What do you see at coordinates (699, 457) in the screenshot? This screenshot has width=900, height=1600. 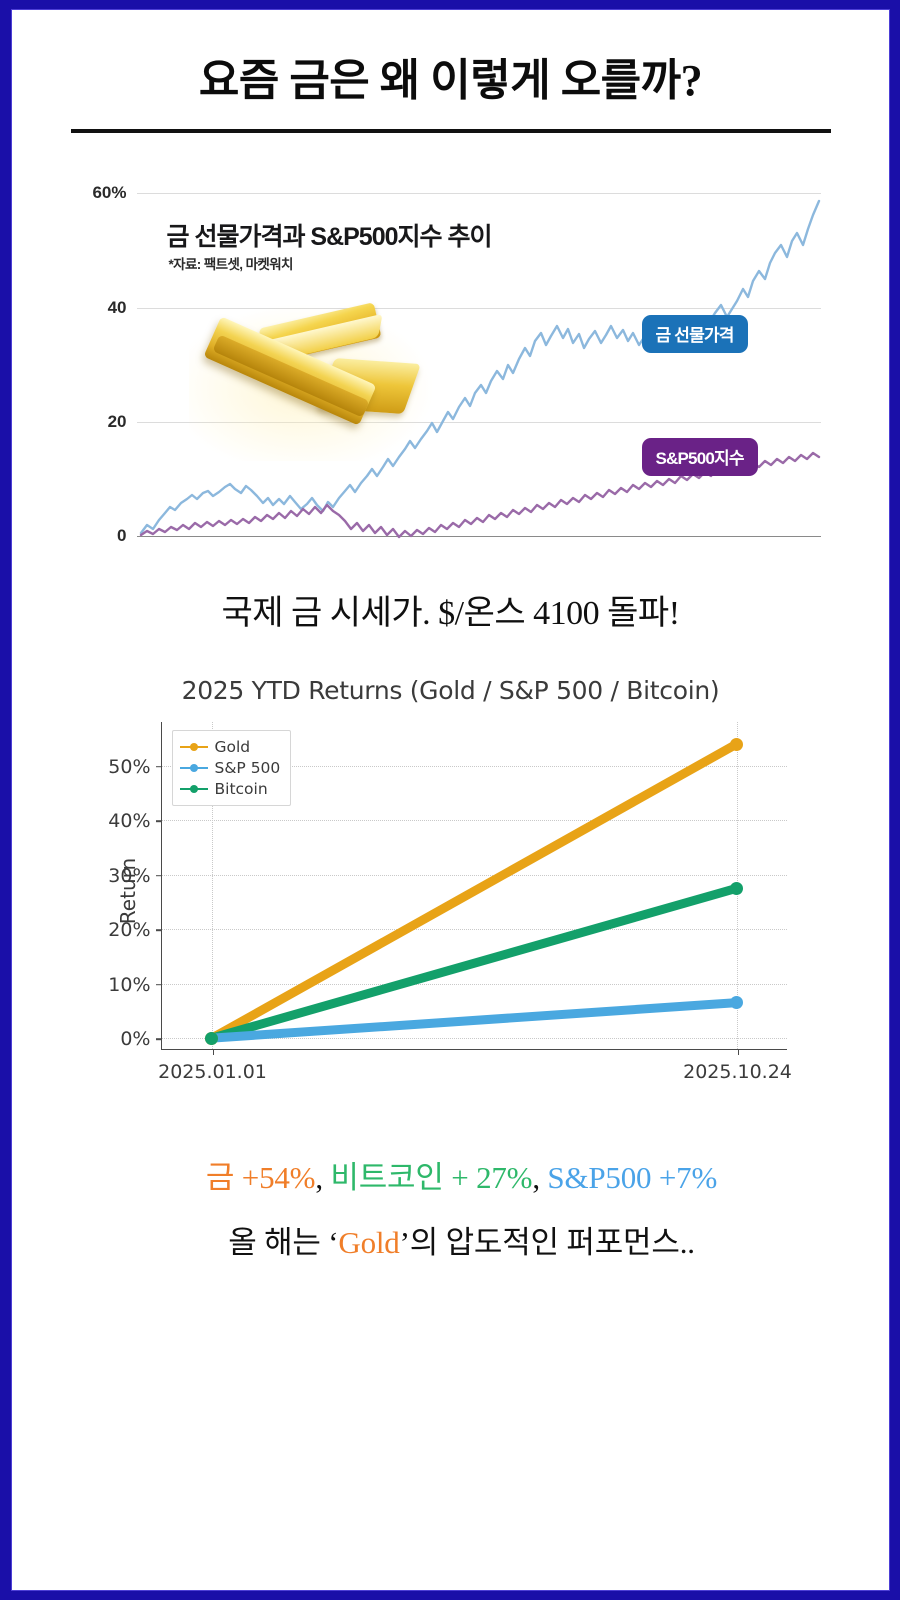 I see `legend-badge-sp500: S&P500지수` at bounding box center [699, 457].